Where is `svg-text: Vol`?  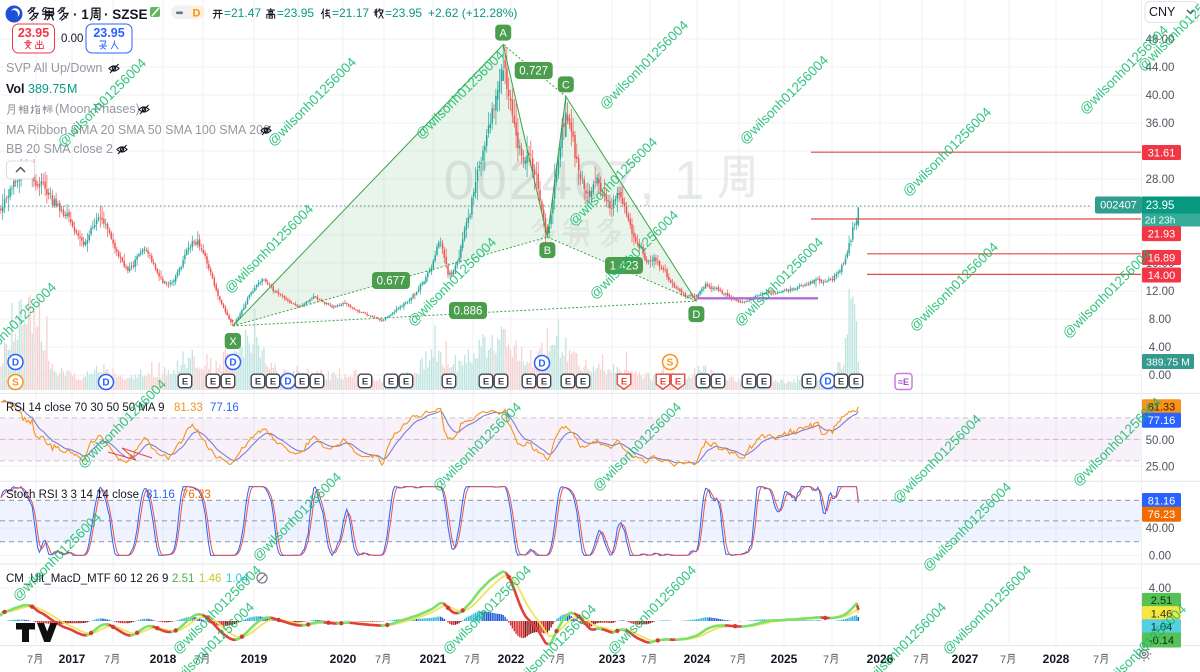 svg-text: Vol is located at coordinates (15, 89).